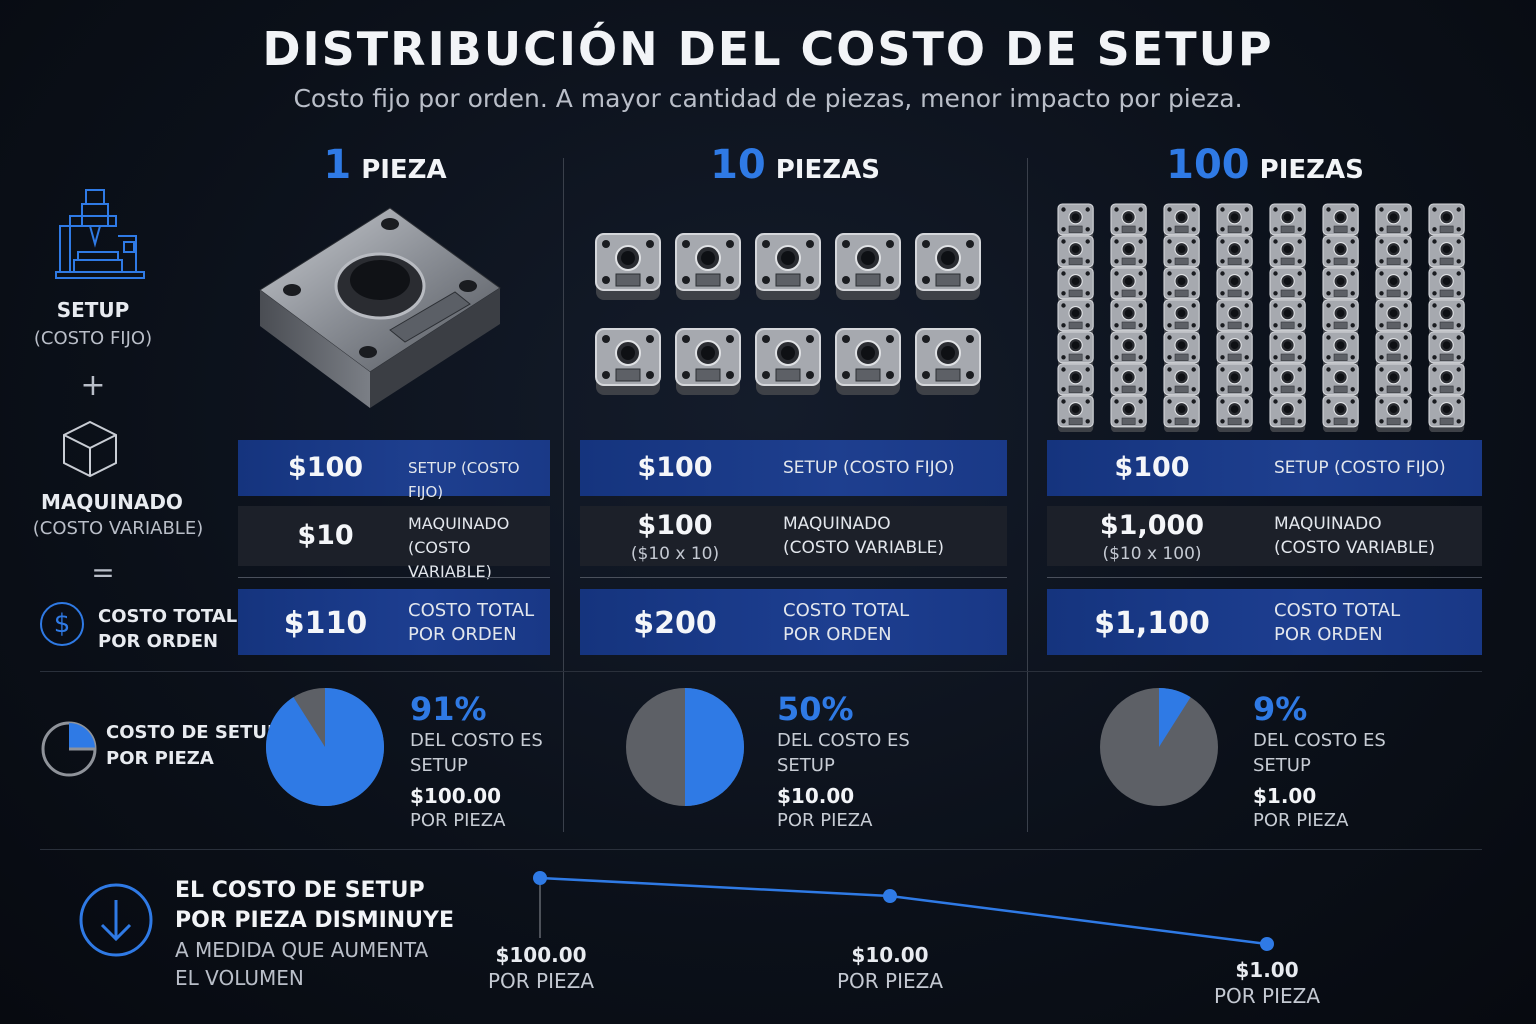 This screenshot has height=1024, width=1536. What do you see at coordinates (675, 554) in the screenshot?
I see `machining-formula: ($10 x 10)` at bounding box center [675, 554].